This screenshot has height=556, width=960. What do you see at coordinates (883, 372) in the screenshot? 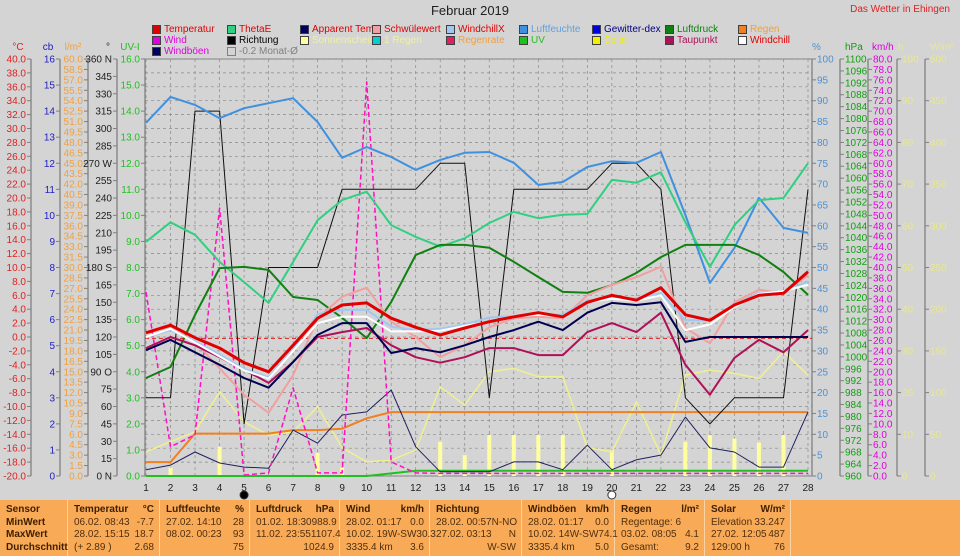
I see `axis-tick-label: 20.0` at bounding box center [883, 372].